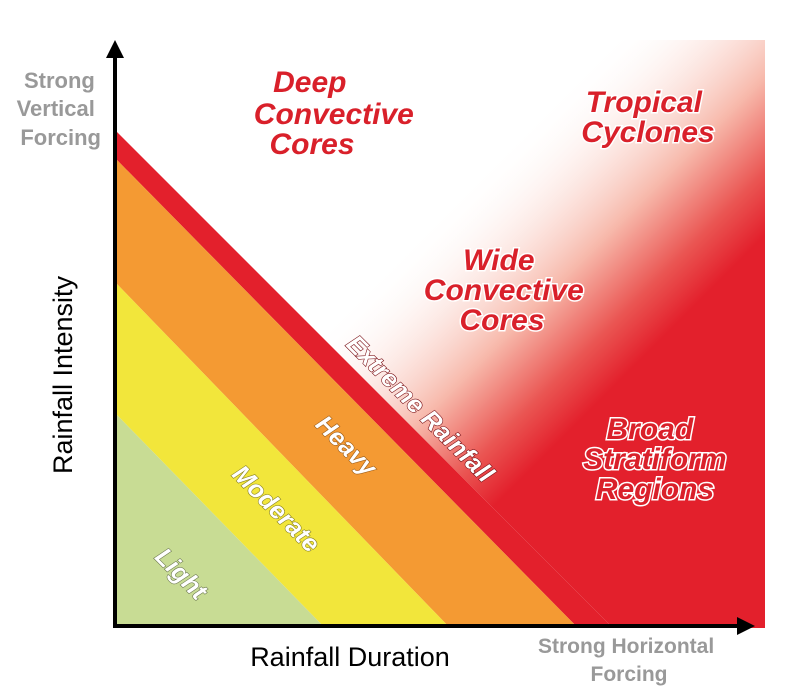 Image resolution: width=790 pixels, height=698 pixels. I want to click on y-axis-title: Rainfall Intensity, so click(63, 374).